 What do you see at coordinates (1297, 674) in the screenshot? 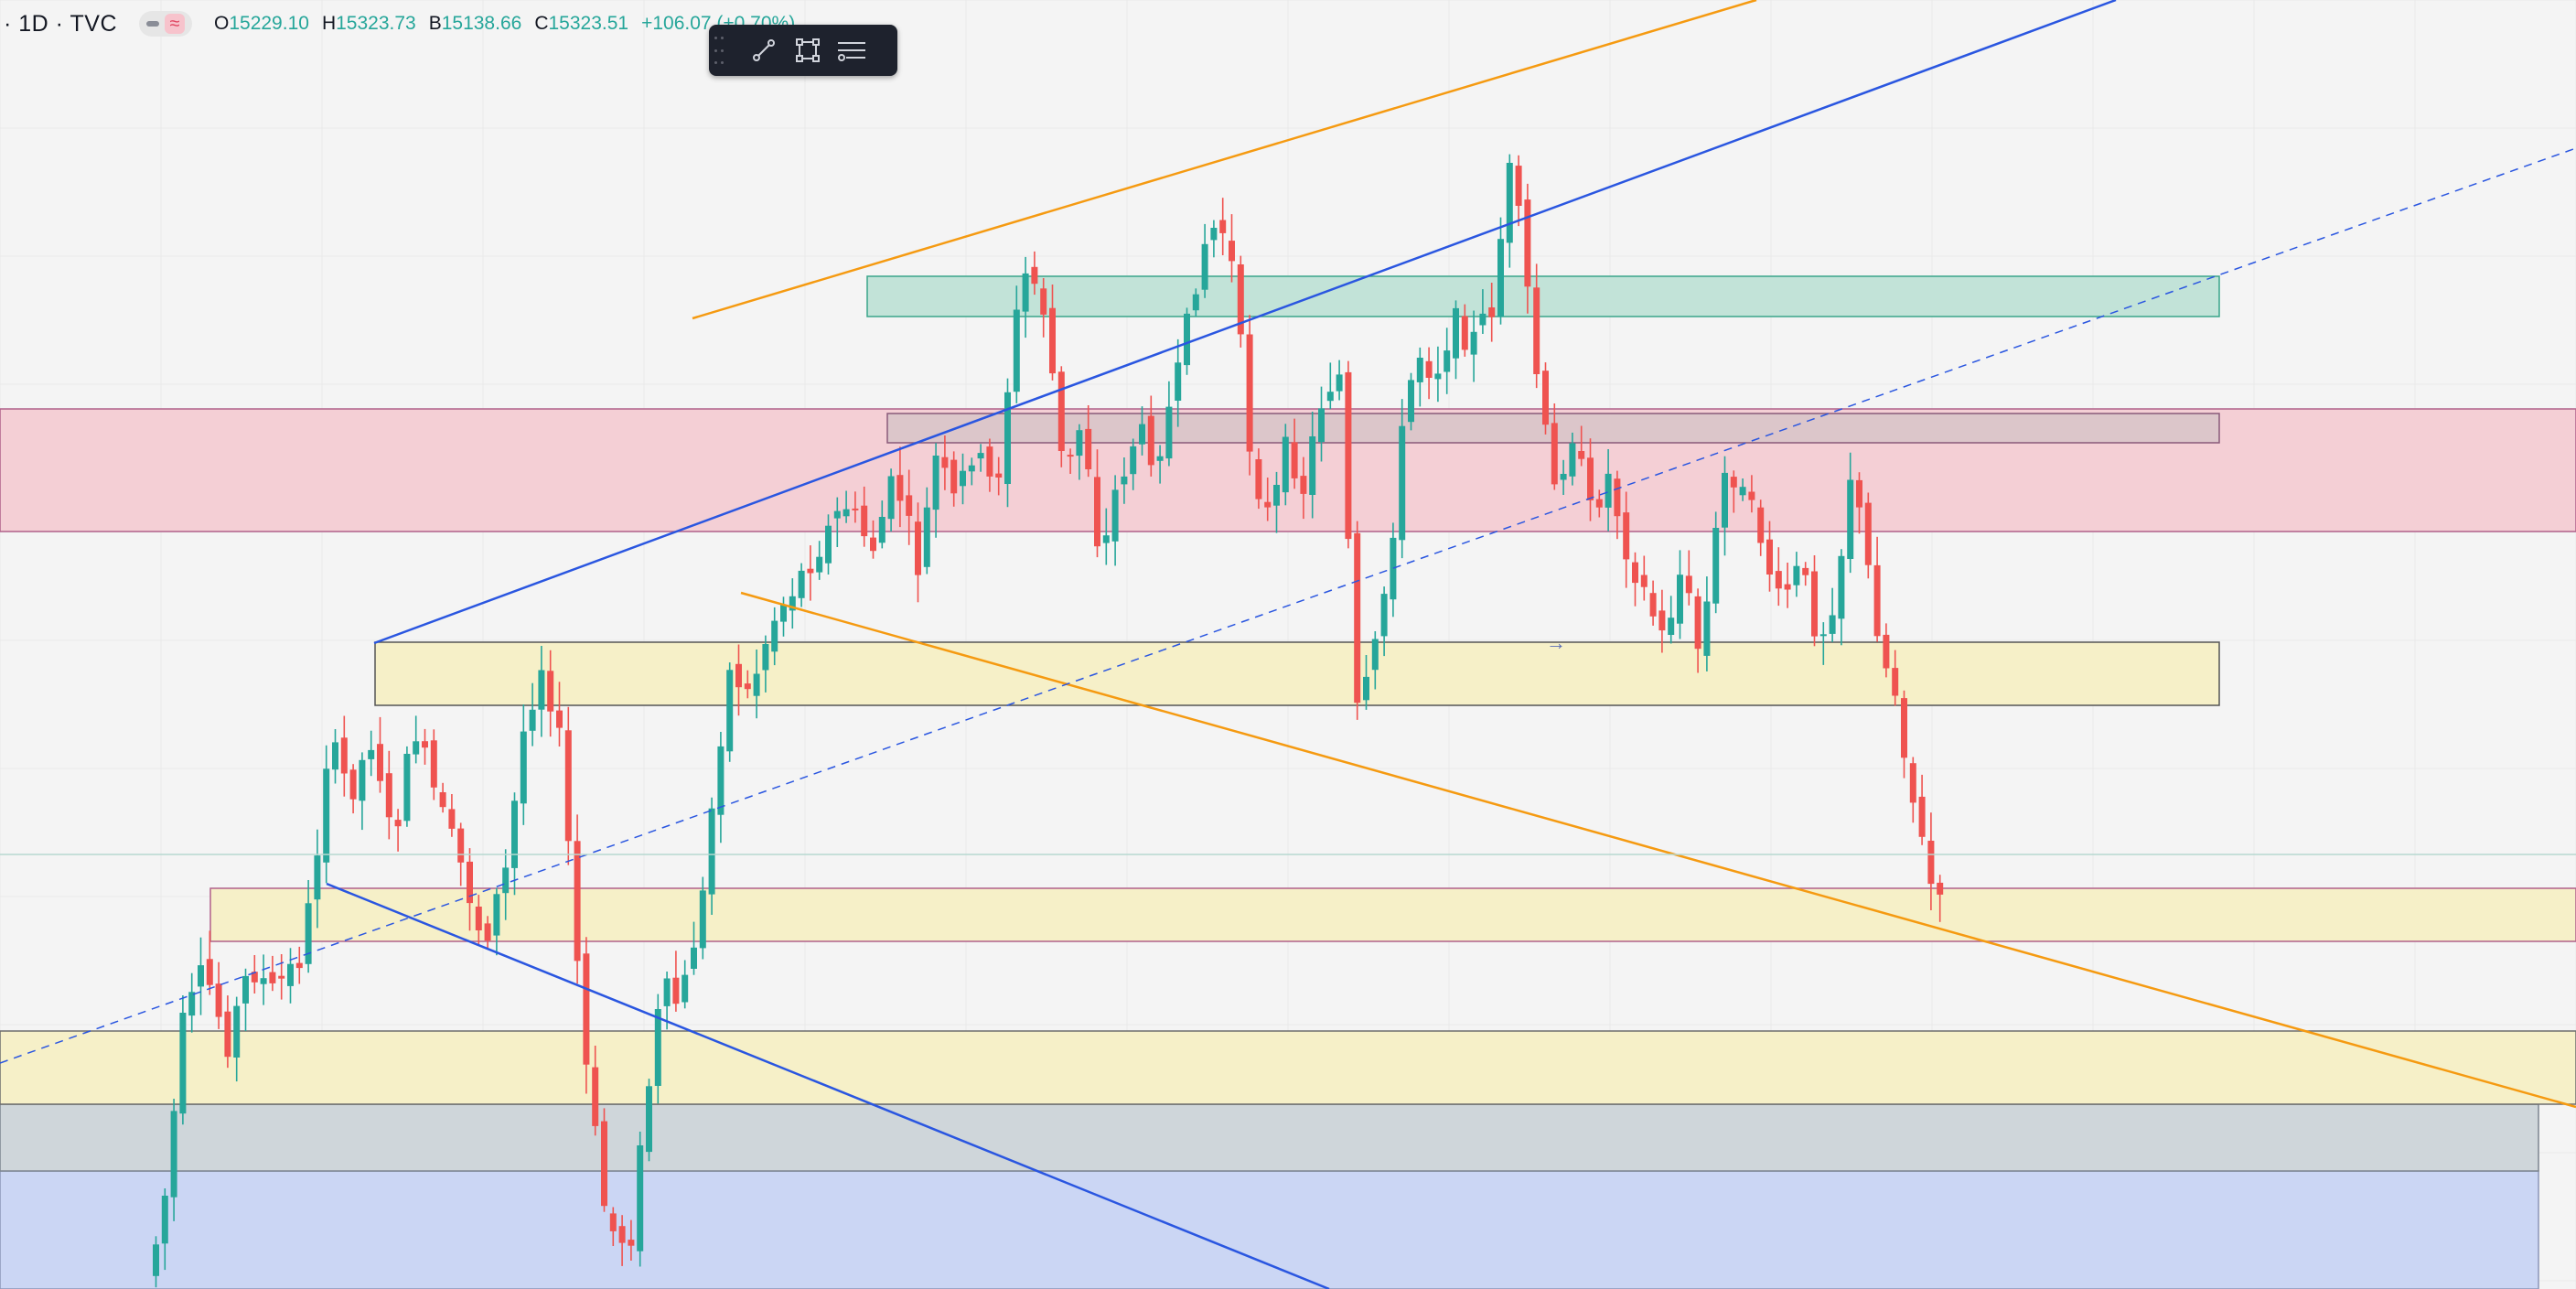
I see `zone-yellow-upper` at bounding box center [1297, 674].